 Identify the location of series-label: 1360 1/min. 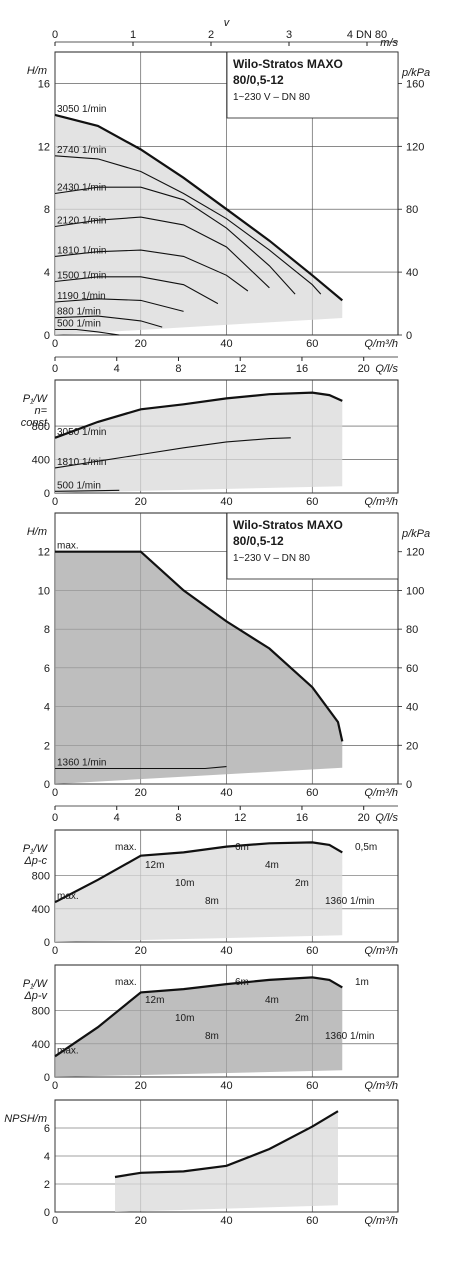
(81, 763).